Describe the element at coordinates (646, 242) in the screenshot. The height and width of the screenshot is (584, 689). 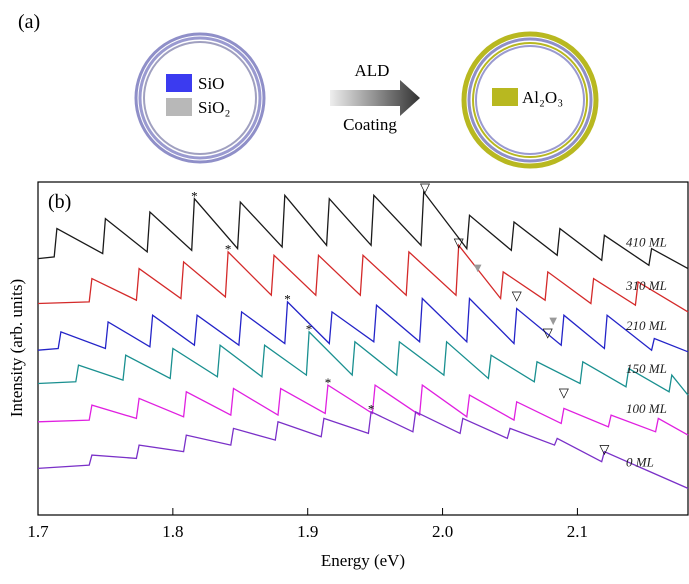
I see `series-label: 410 ML` at that location.